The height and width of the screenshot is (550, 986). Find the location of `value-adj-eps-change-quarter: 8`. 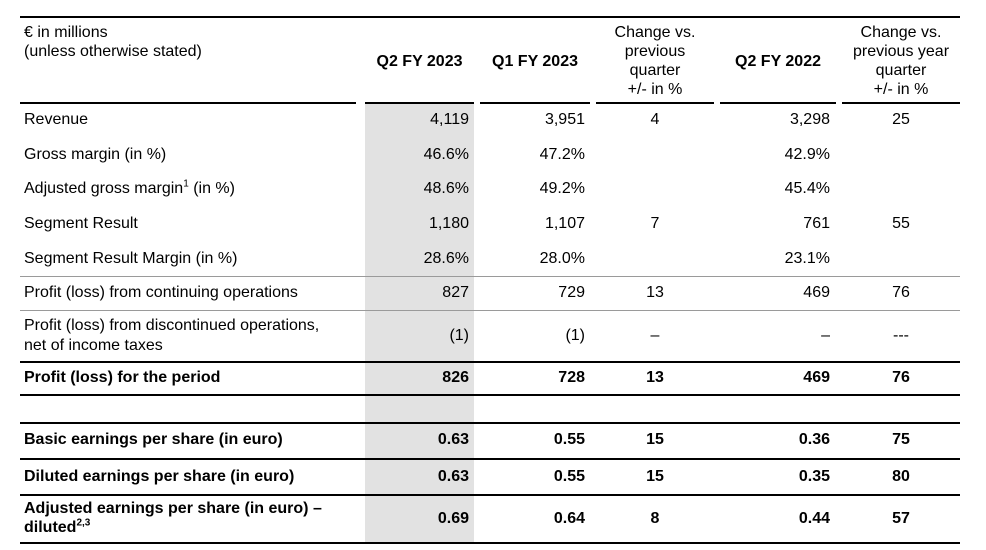

value-adj-eps-change-quarter: 8 is located at coordinates (655, 518).